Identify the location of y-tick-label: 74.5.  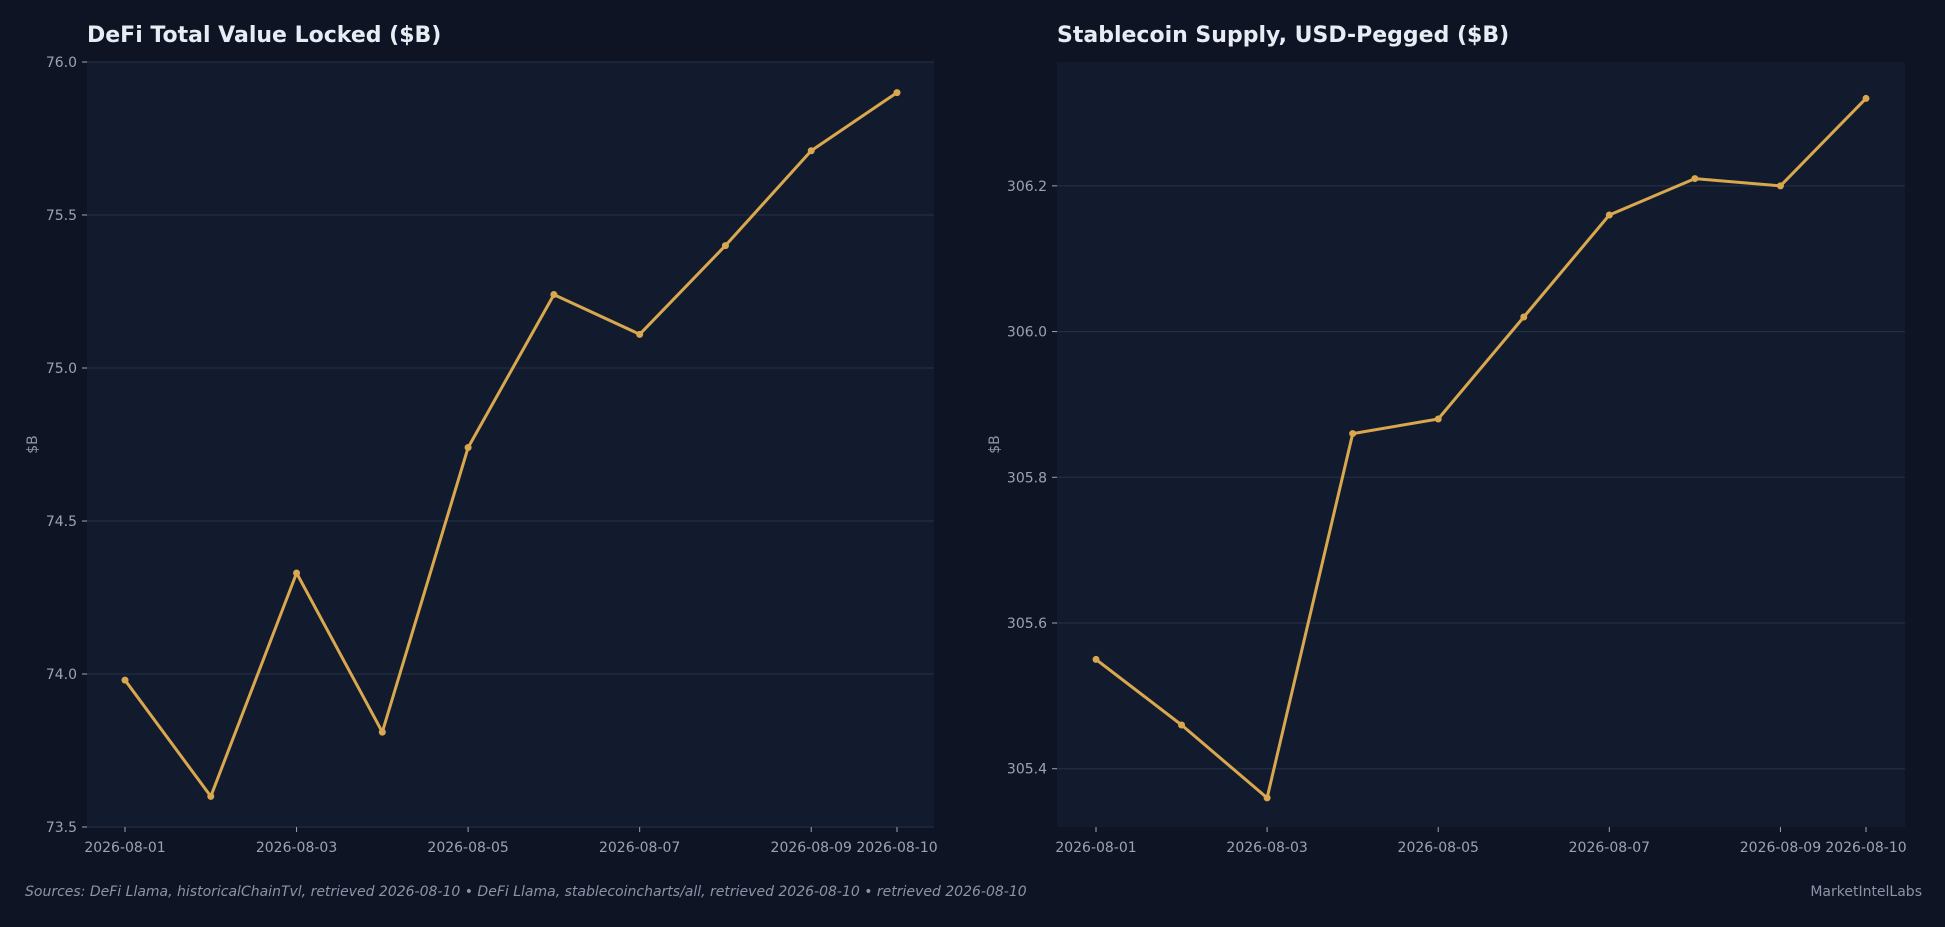
(61, 522).